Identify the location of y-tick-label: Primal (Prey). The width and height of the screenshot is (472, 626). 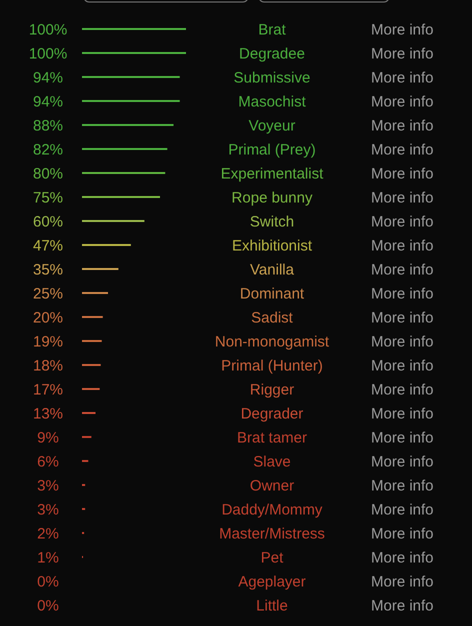
(272, 149).